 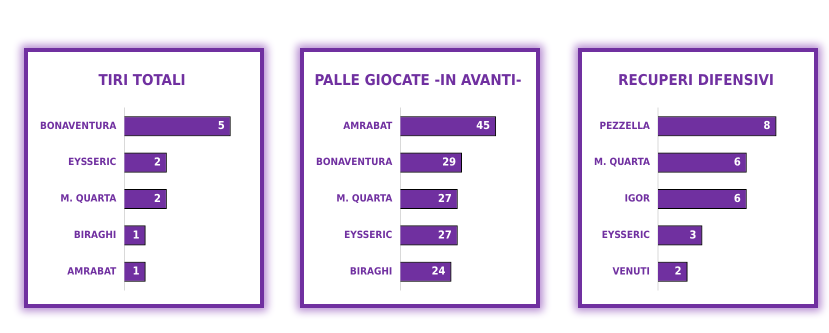 I want to click on data-label: 45, so click(x=483, y=125).